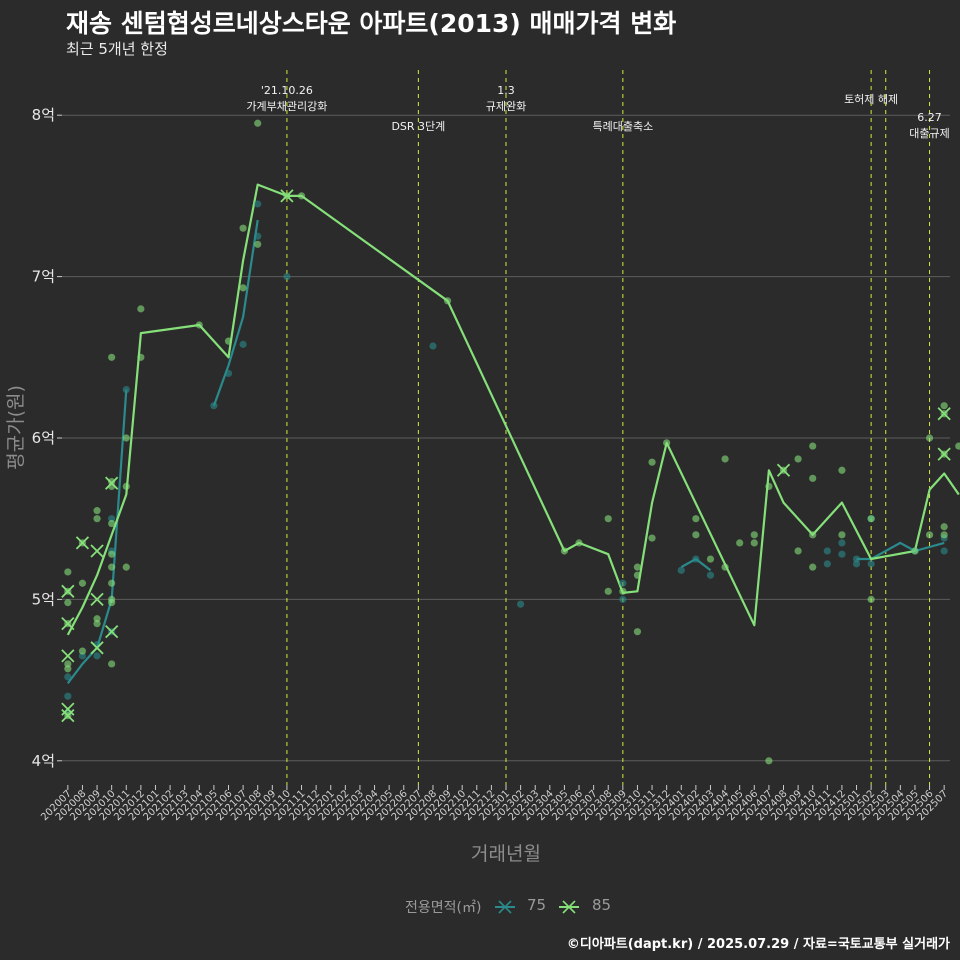  I want to click on y-axis-ticks: 4억 5억 6억 7억 8억, so click(47, 438).